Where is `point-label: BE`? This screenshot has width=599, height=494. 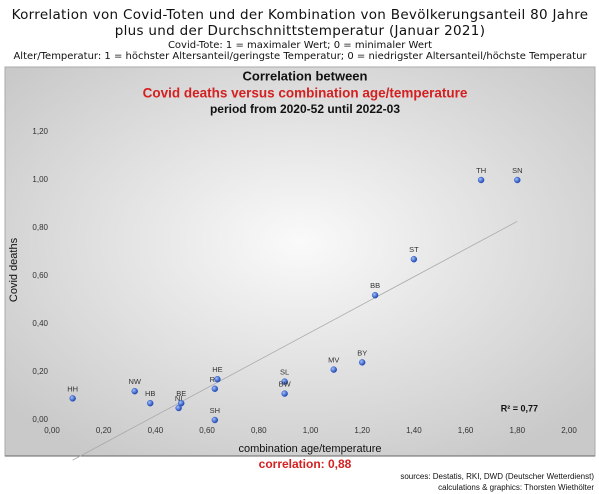
point-label: BE is located at coordinates (181, 393).